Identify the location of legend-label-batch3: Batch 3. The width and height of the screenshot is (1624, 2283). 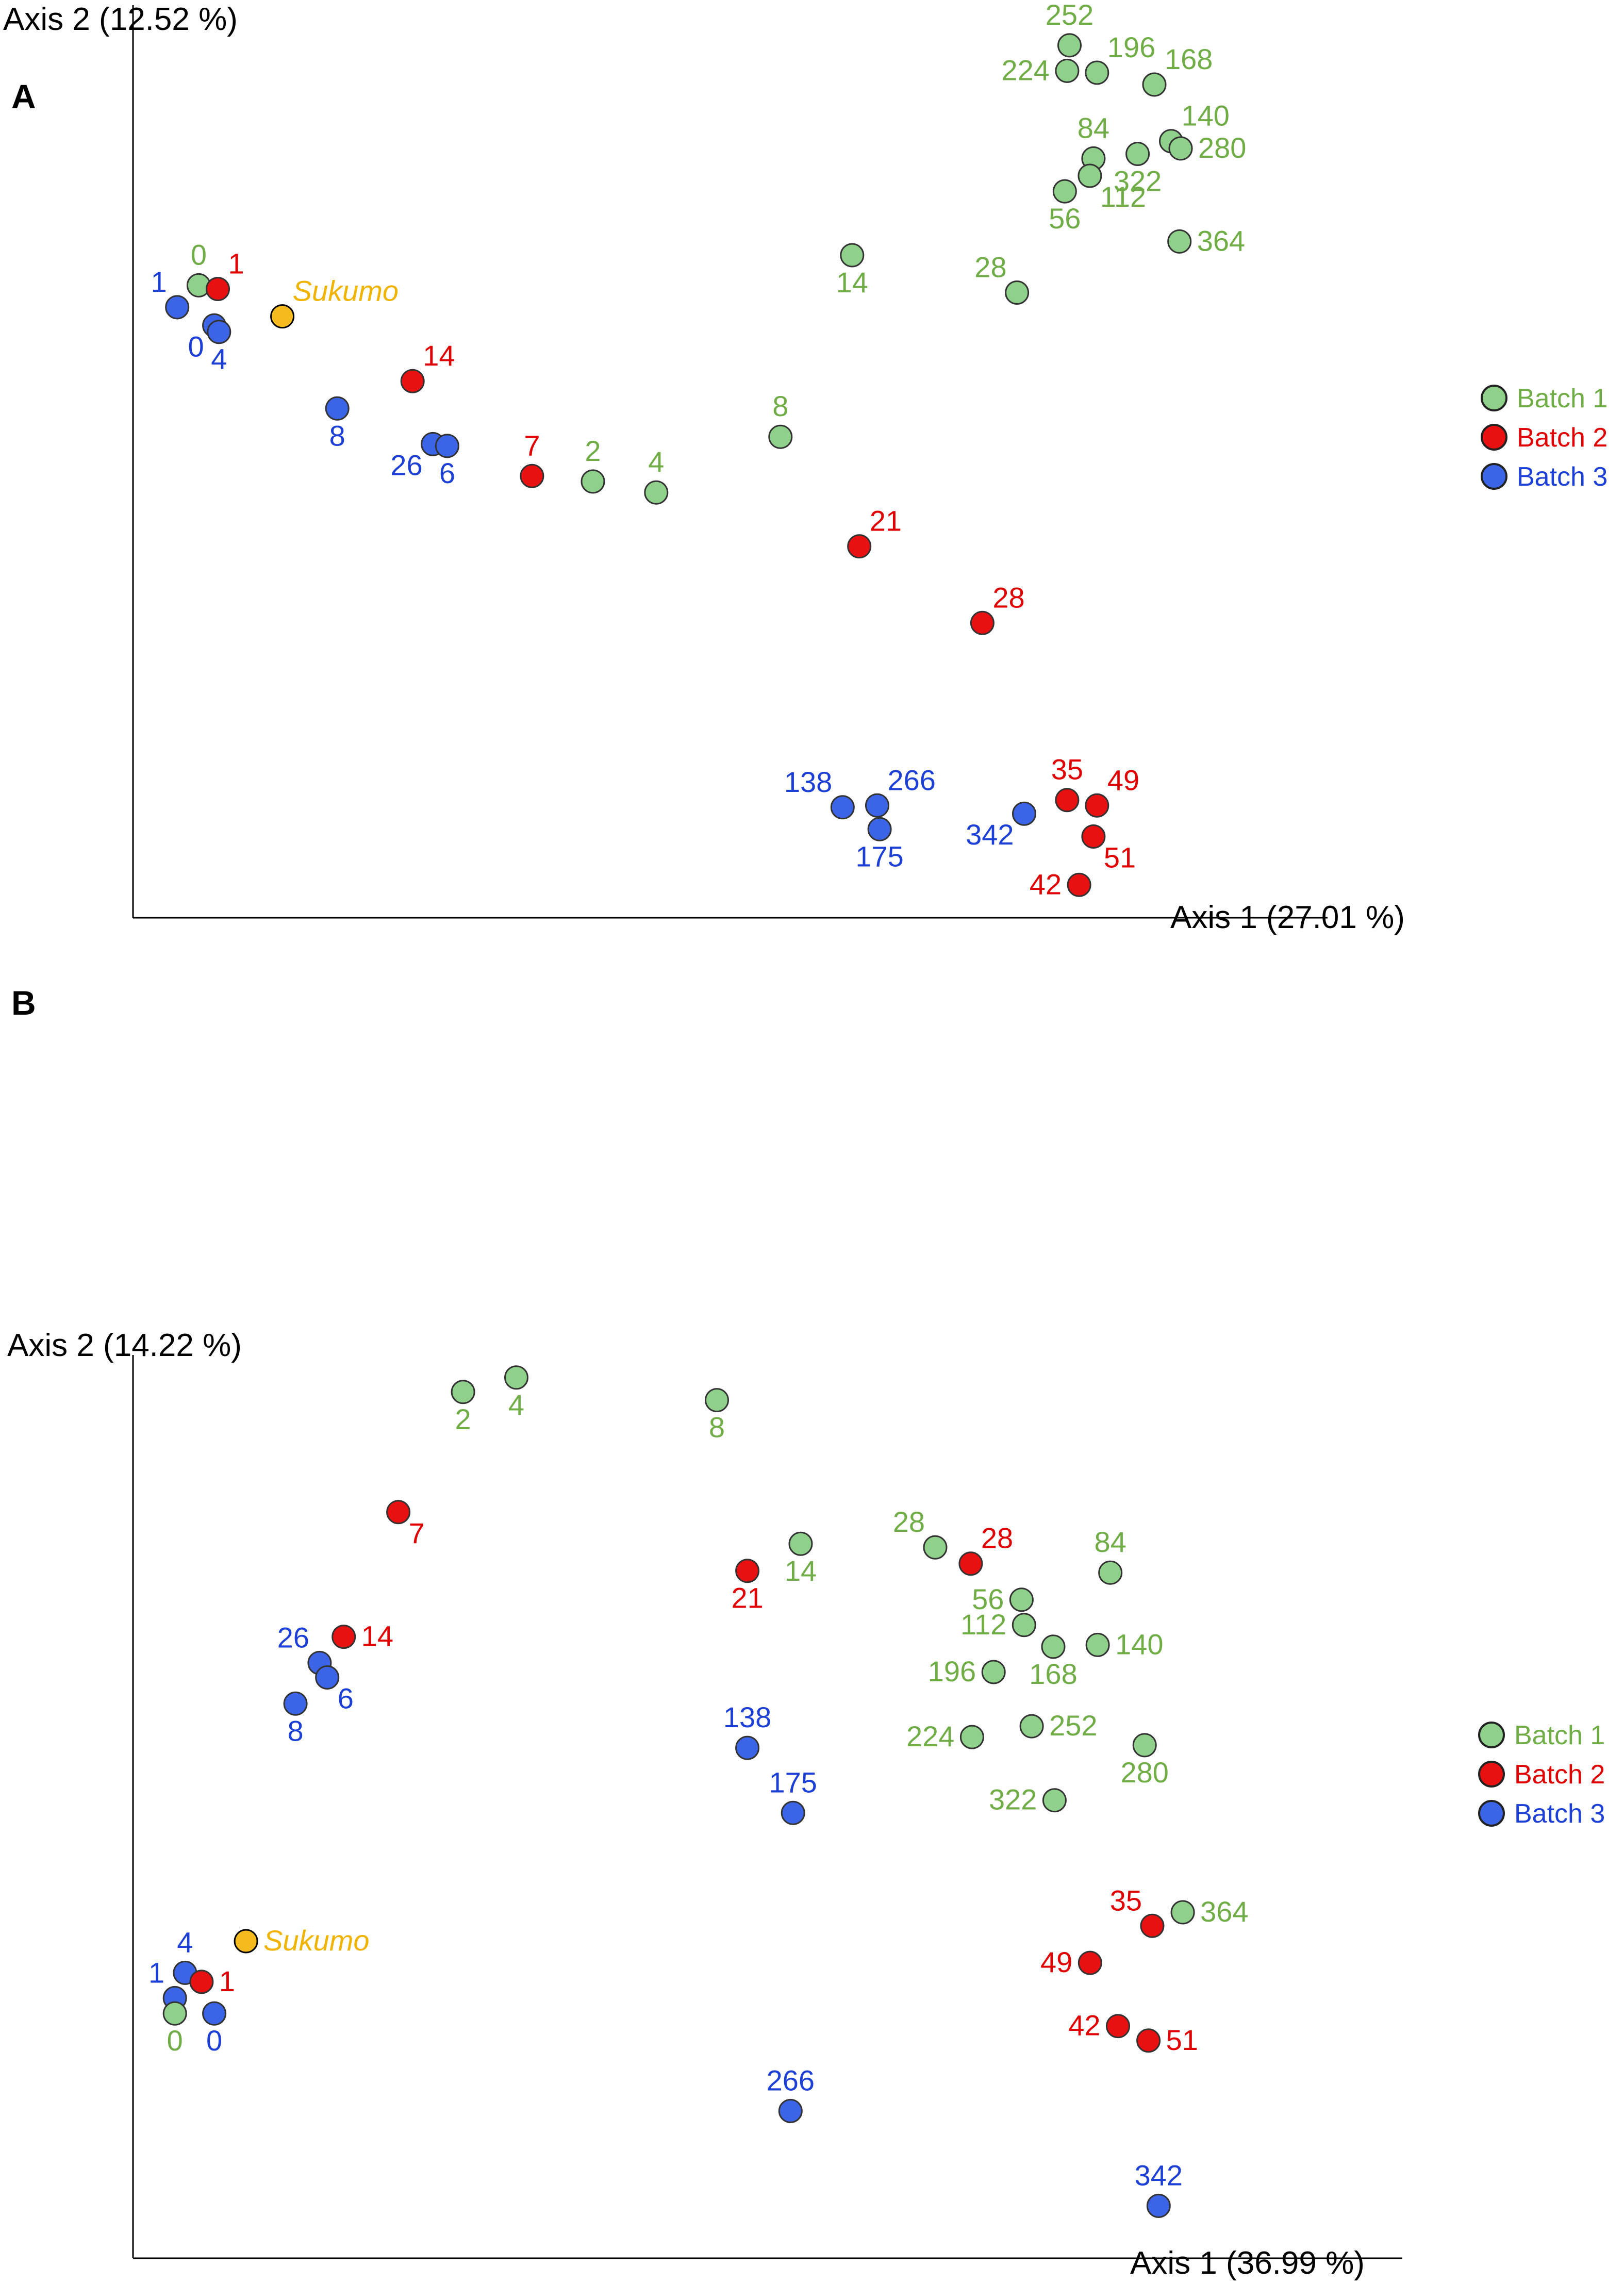
(1562, 477).